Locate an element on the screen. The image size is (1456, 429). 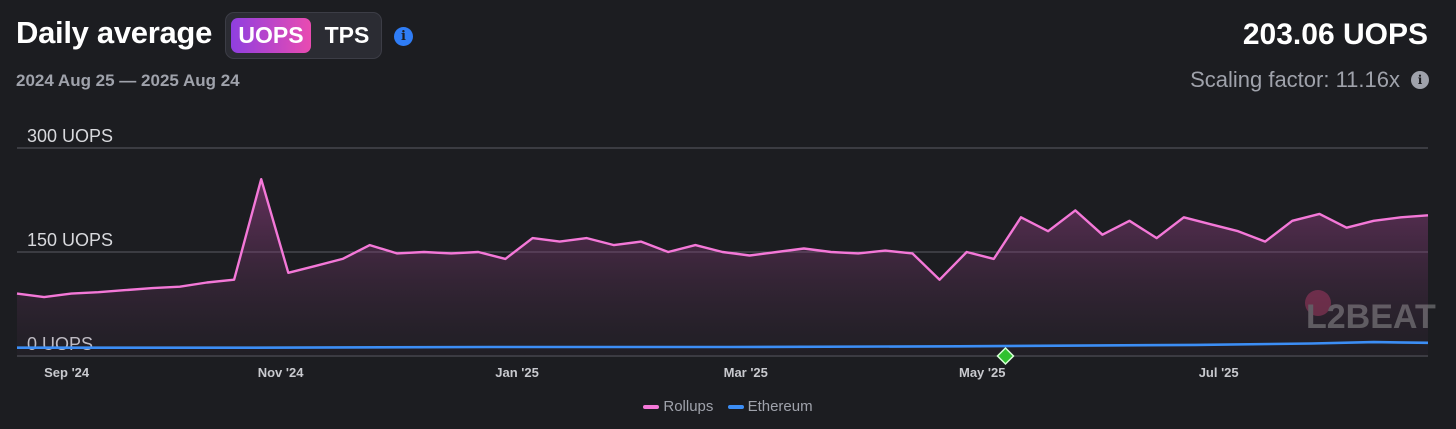
y-tick-label: 300 UOPS is located at coordinates (70, 136).